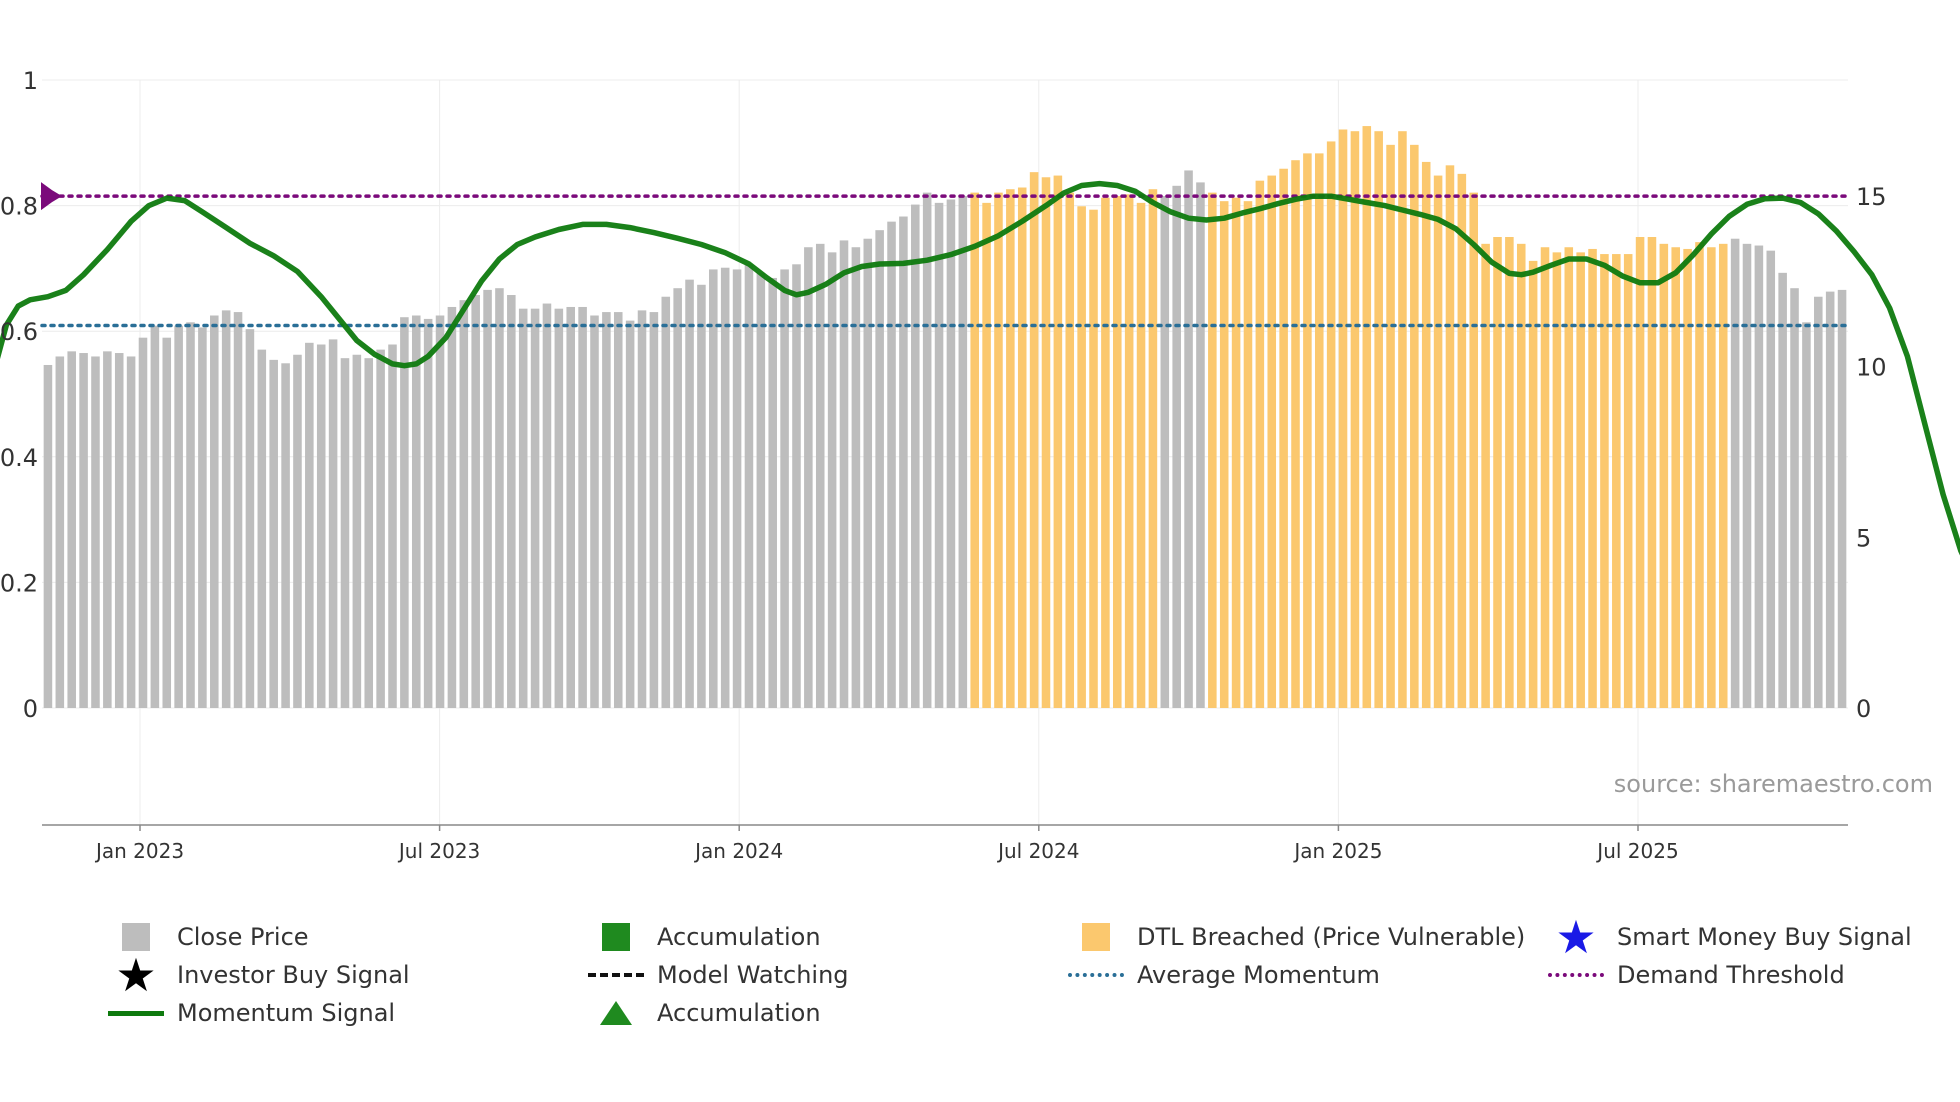  I want to click on left-tick-label: 0.6, so click(19, 332).